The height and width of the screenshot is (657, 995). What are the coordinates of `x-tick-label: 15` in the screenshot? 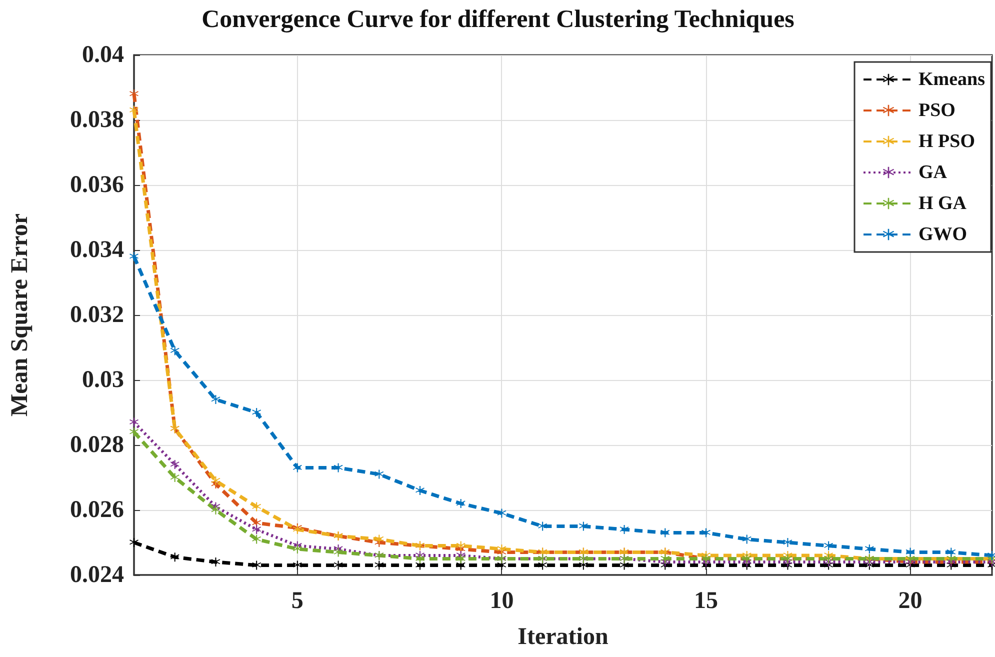 It's located at (706, 601).